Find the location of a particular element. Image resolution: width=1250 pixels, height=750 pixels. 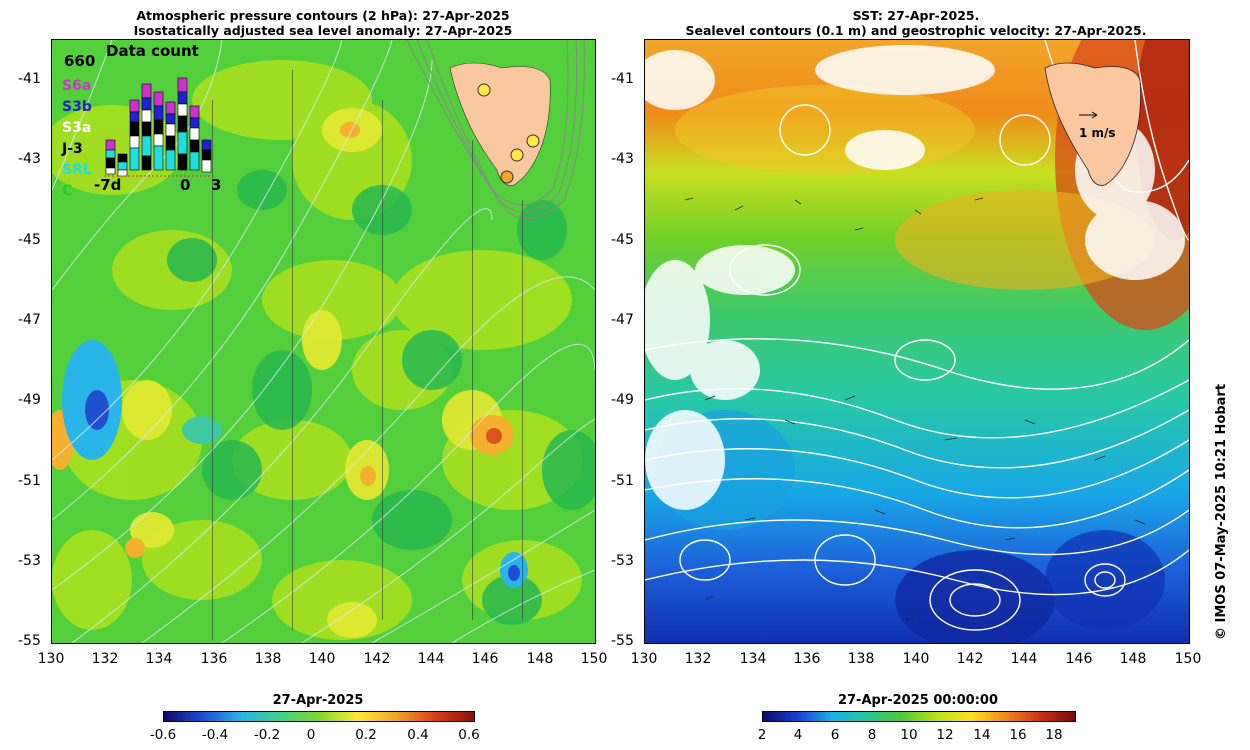

colorbar-tick: 6 is located at coordinates (835, 735).